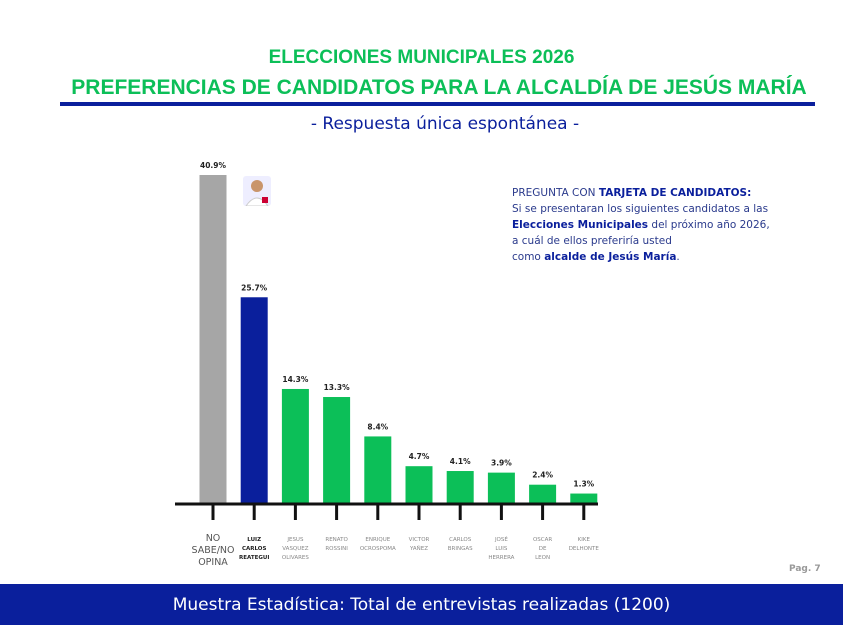 This screenshot has width=843, height=627. What do you see at coordinates (254, 540) in the screenshot?
I see `tick-label: LUIZ` at bounding box center [254, 540].